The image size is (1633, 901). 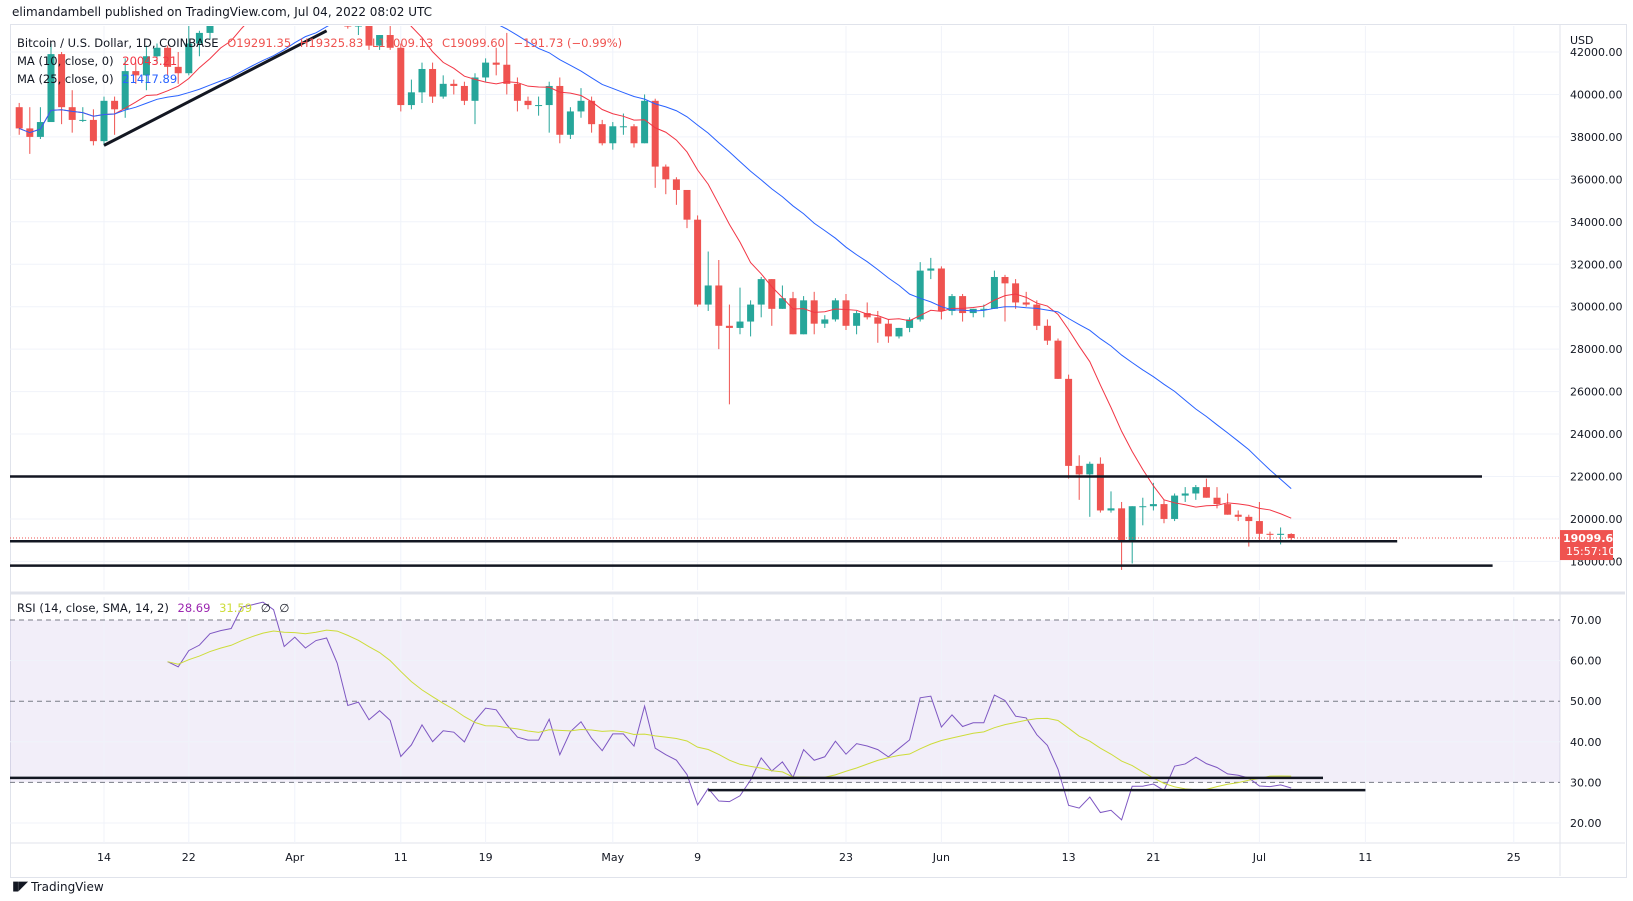 I want to click on ohlc-close: C19099.60, so click(x=473, y=43).